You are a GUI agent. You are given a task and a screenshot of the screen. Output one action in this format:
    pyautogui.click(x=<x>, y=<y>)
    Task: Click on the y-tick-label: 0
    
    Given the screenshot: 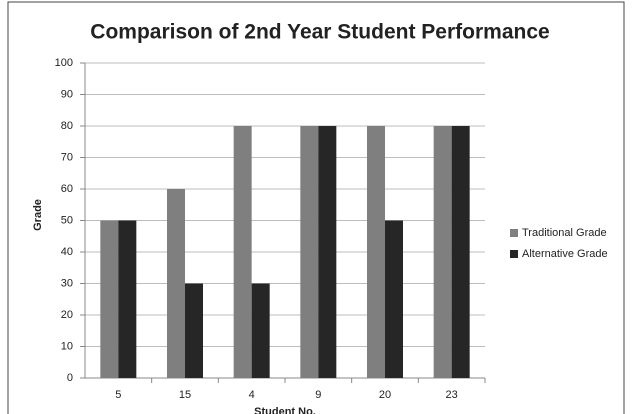 What is the action you would take?
    pyautogui.click(x=70, y=378)
    